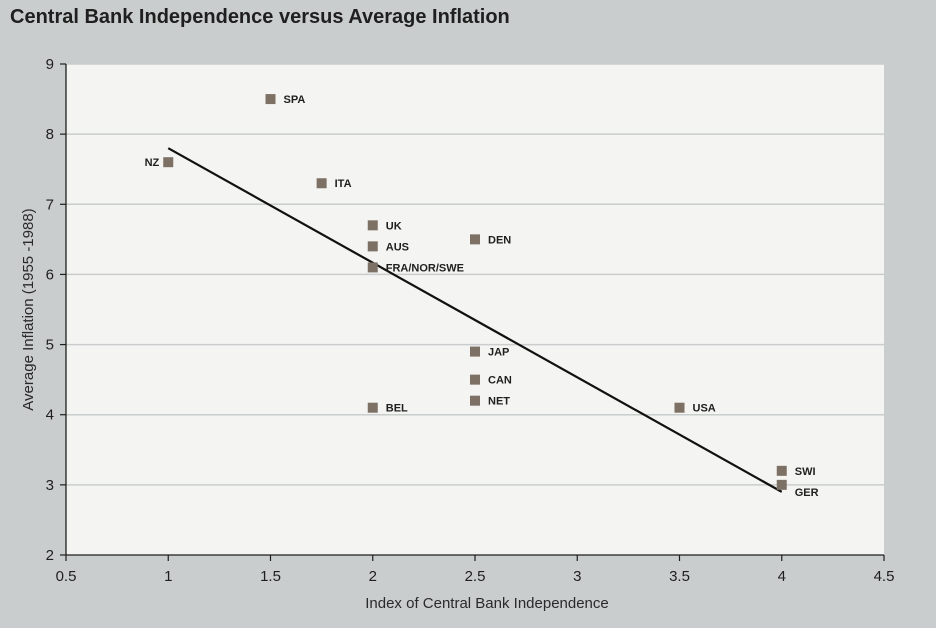 Image resolution: width=936 pixels, height=628 pixels. Describe the element at coordinates (50, 64) in the screenshot. I see `y-tick-label: 9` at that location.